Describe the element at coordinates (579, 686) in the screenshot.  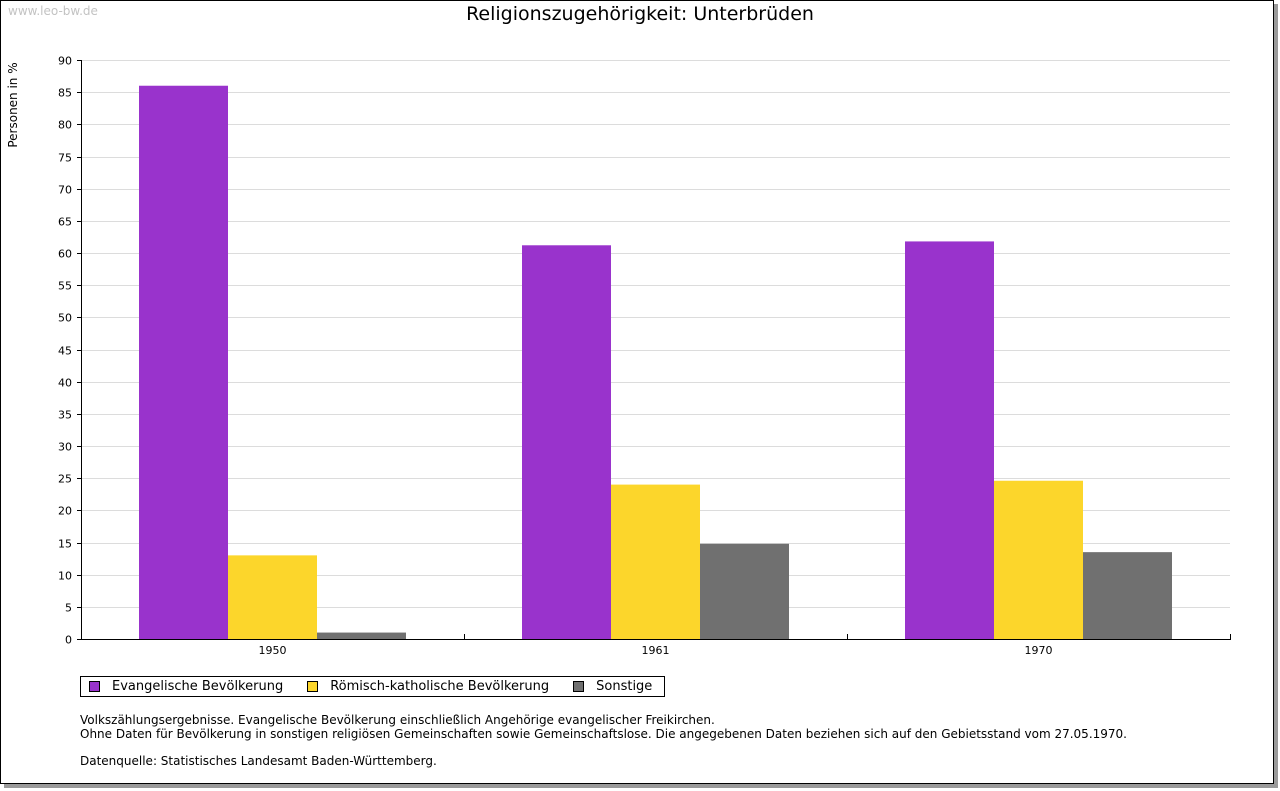
I see `legend-swatch-sonstige` at that location.